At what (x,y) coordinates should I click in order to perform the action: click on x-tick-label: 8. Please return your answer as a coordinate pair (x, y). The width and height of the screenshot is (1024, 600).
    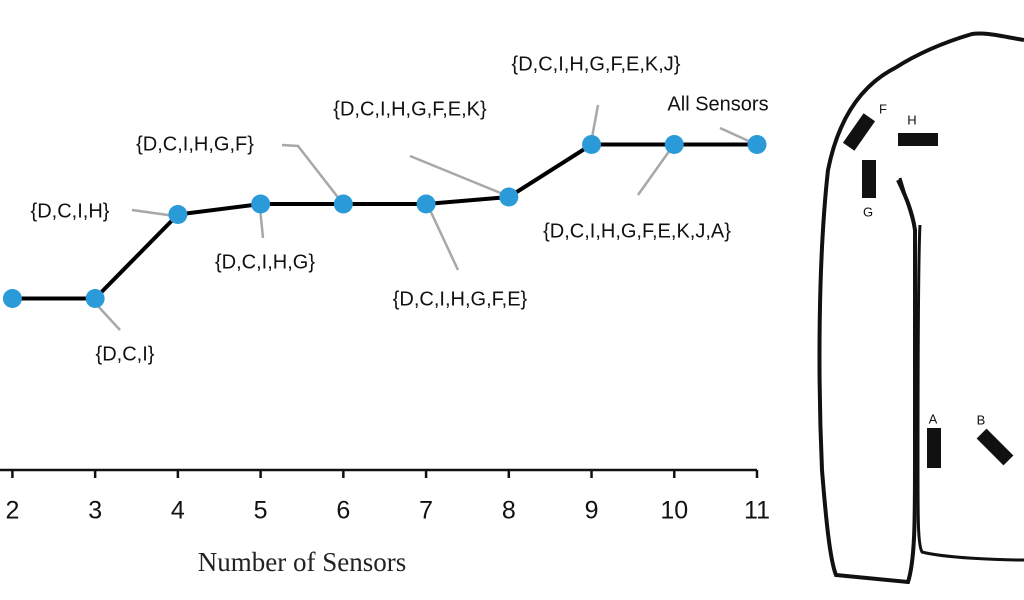
    Looking at the image, I should click on (509, 511).